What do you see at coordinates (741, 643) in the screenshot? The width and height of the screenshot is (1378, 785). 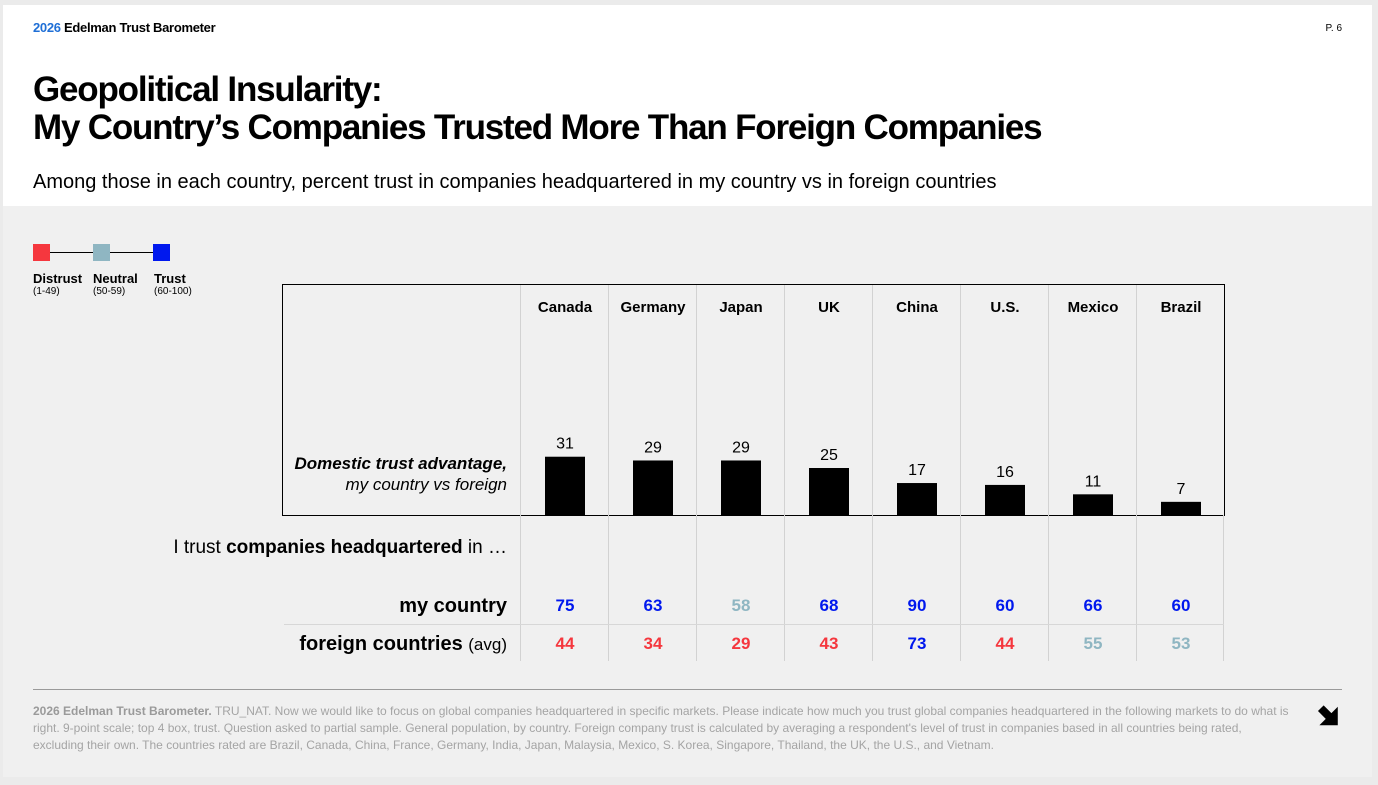 I see `foreign-trust-cell: 29` at bounding box center [741, 643].